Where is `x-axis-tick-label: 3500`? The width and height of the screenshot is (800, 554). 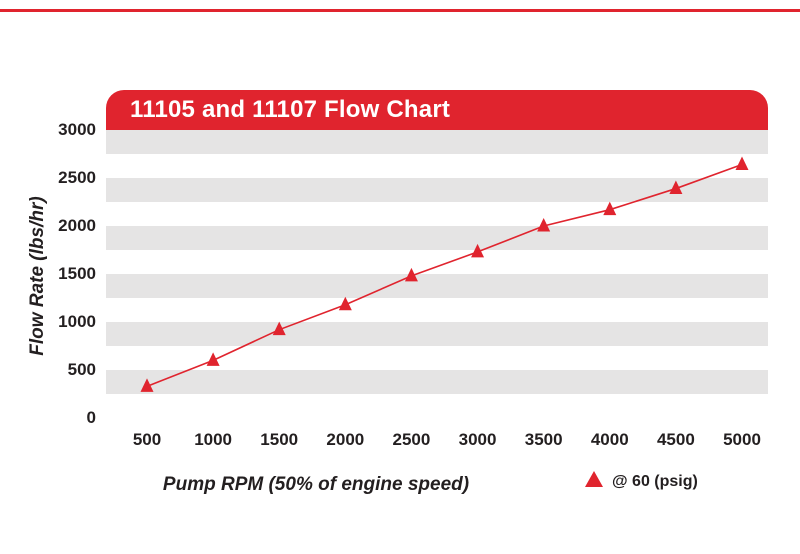
x-axis-tick-label: 3500 is located at coordinates (543, 439).